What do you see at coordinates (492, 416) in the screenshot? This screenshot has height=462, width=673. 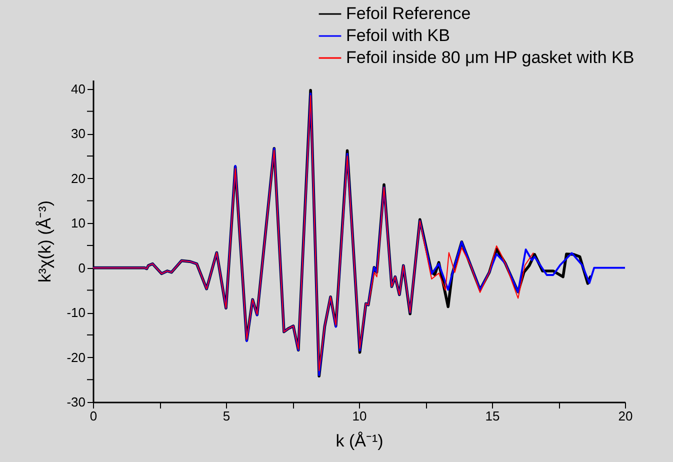 I see `x-tick-label: 15` at bounding box center [492, 416].